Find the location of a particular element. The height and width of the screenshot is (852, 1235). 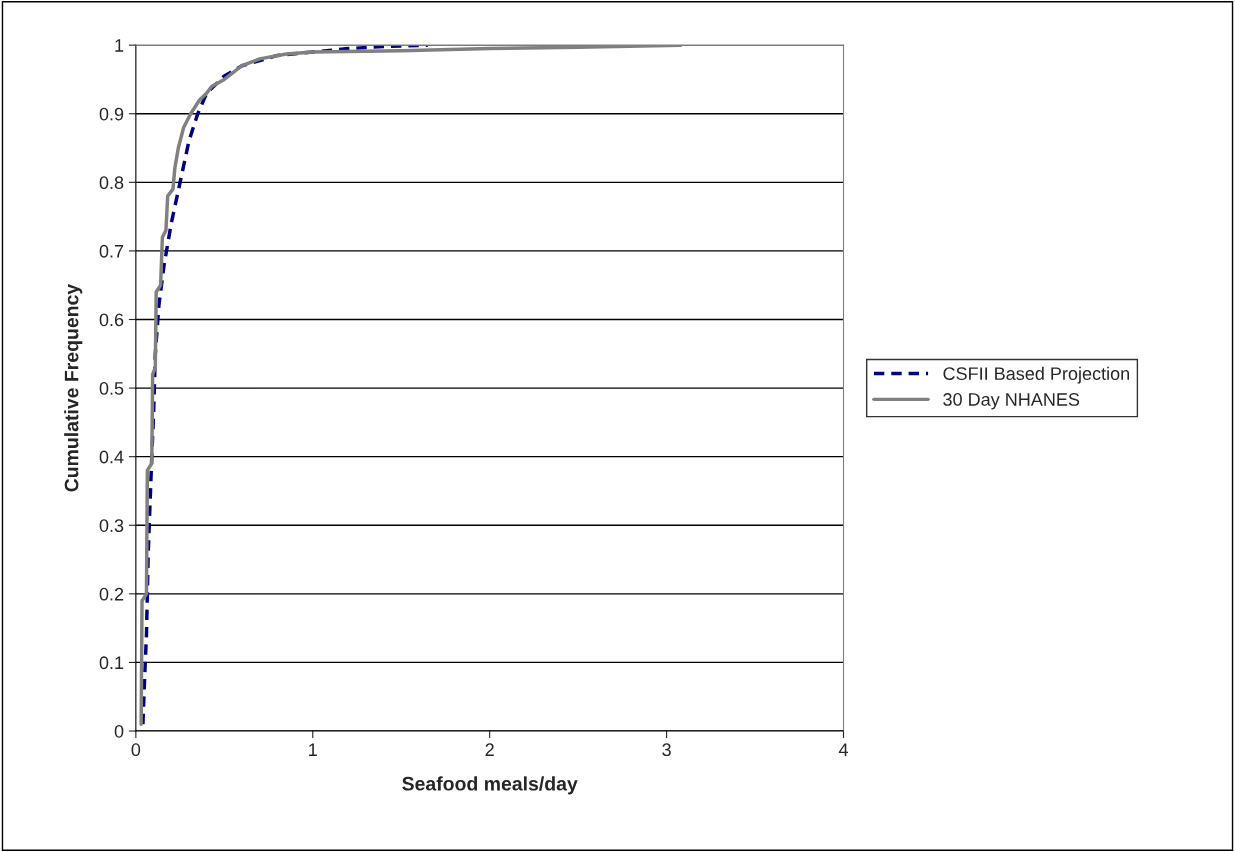

y-tick-label: 0.5 is located at coordinates (111, 388).